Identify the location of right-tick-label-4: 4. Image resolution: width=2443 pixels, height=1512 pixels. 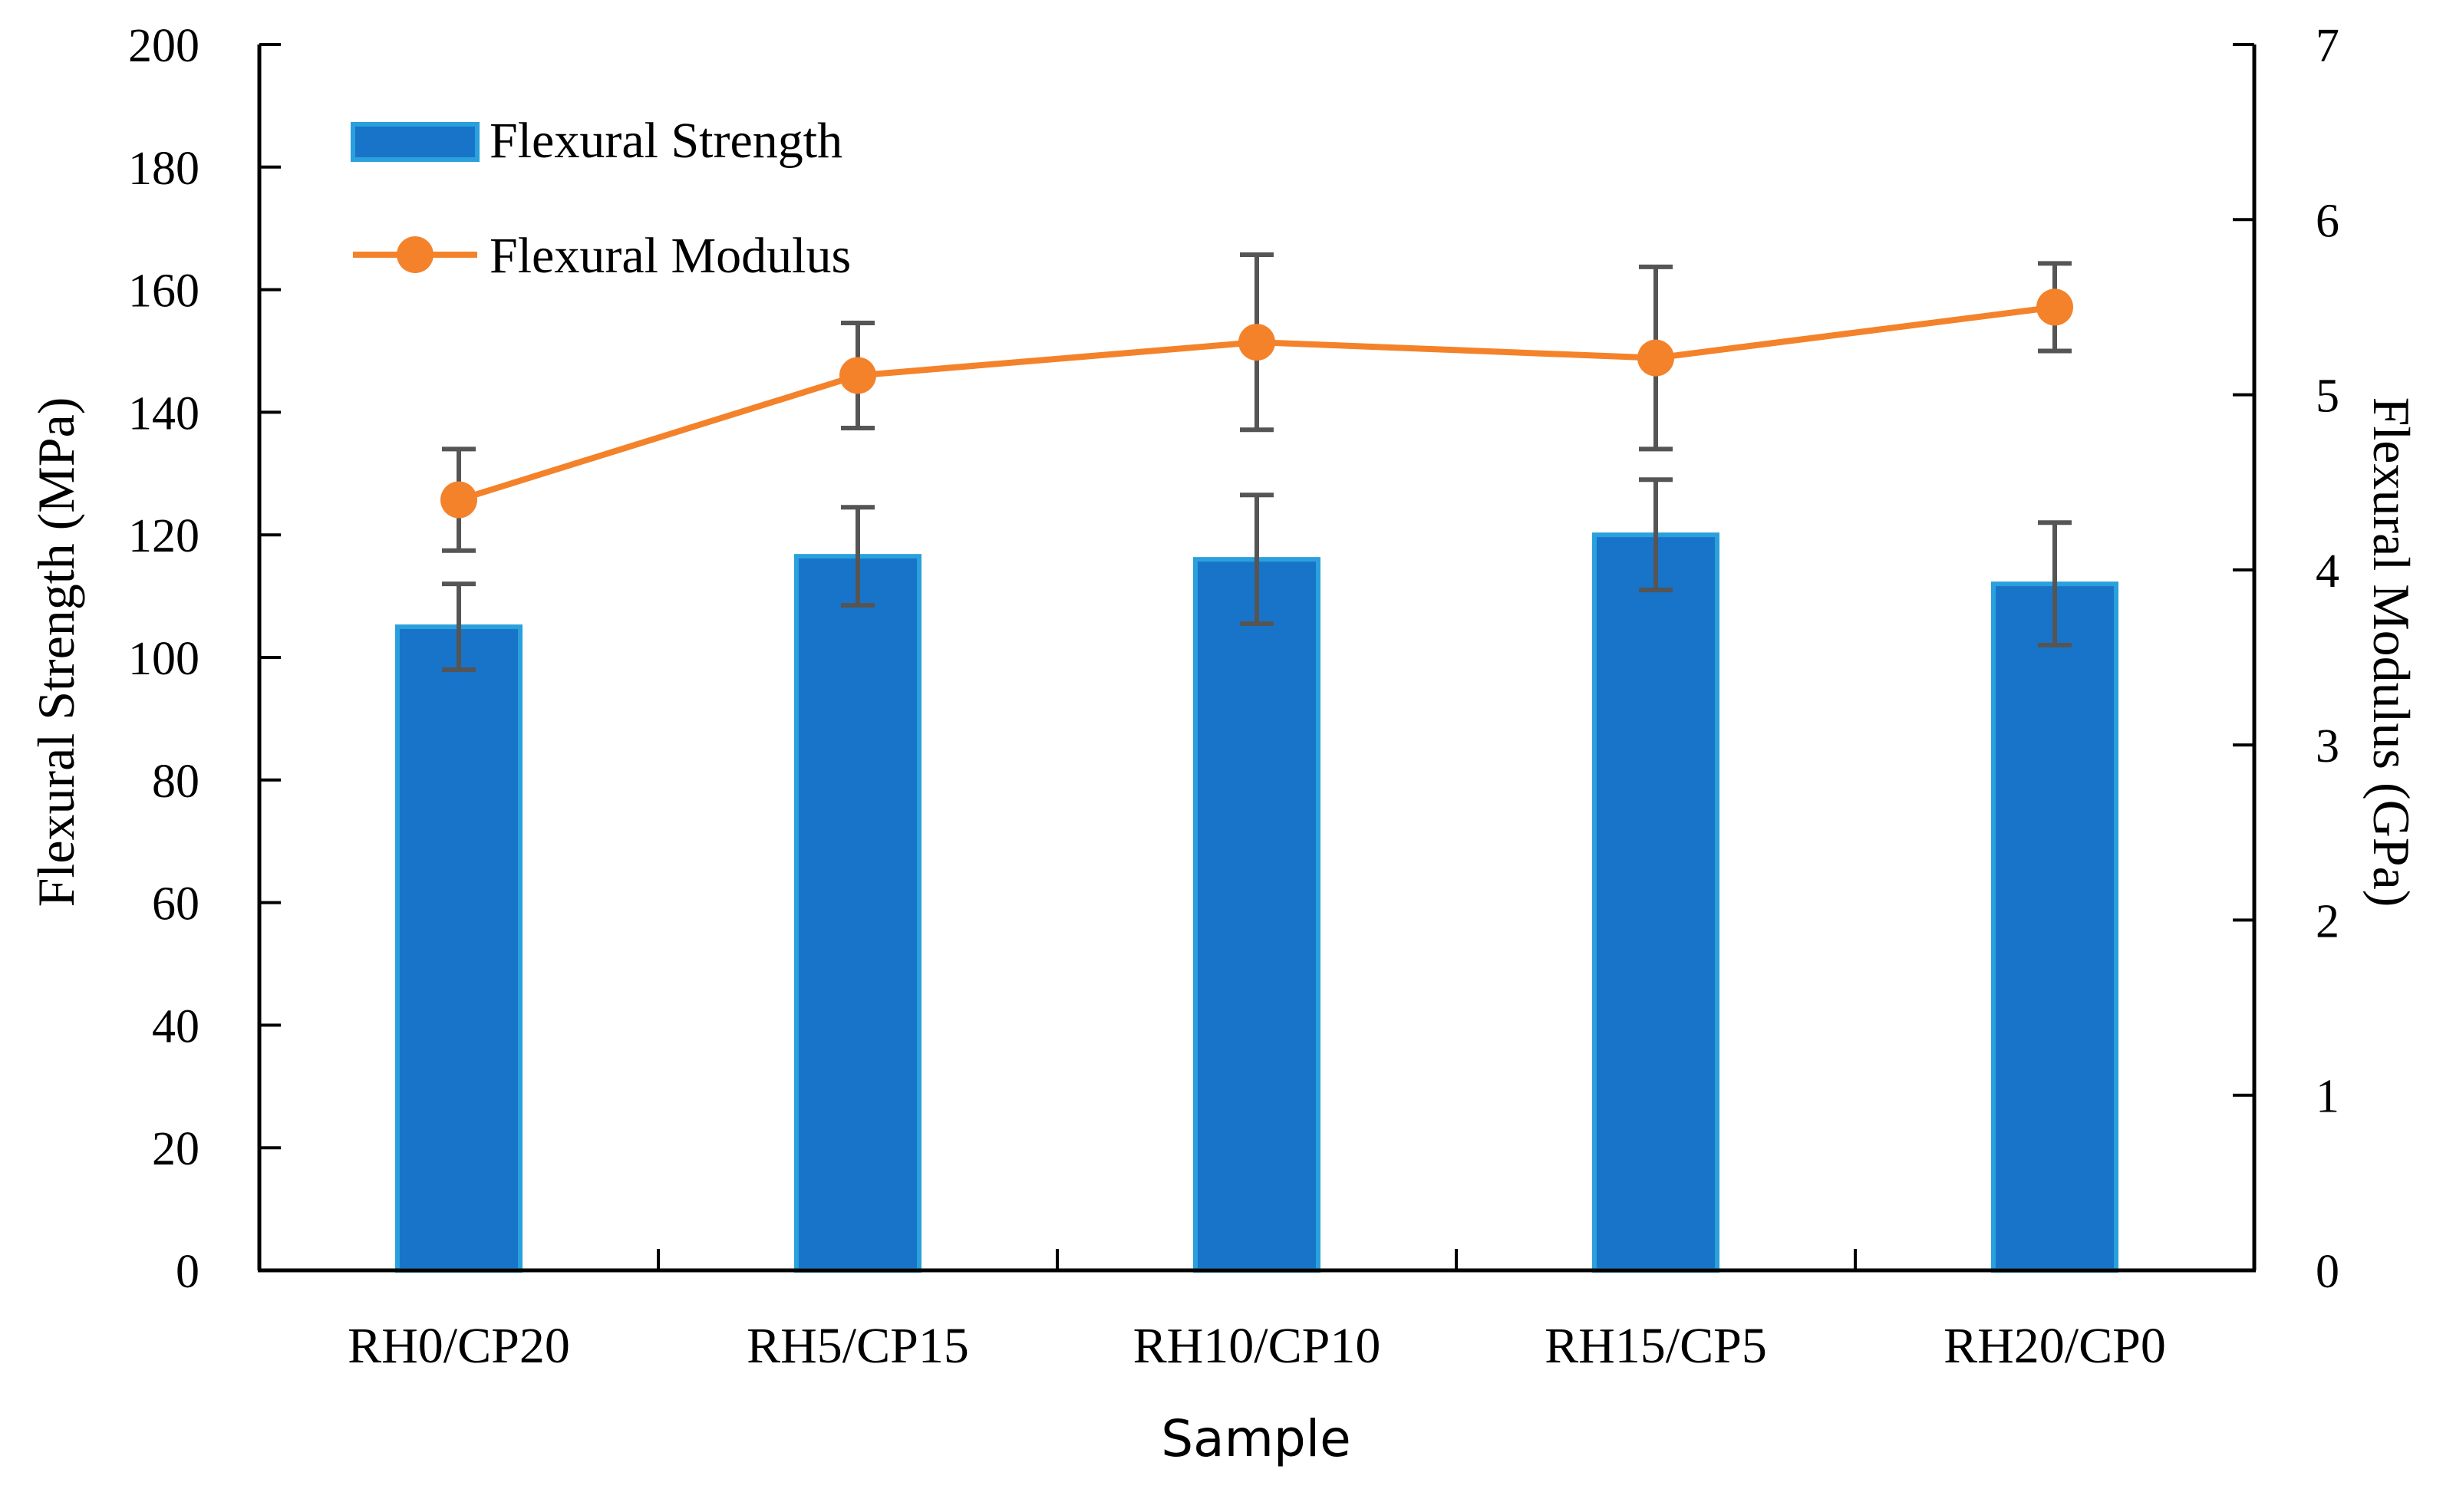
(2327, 571).